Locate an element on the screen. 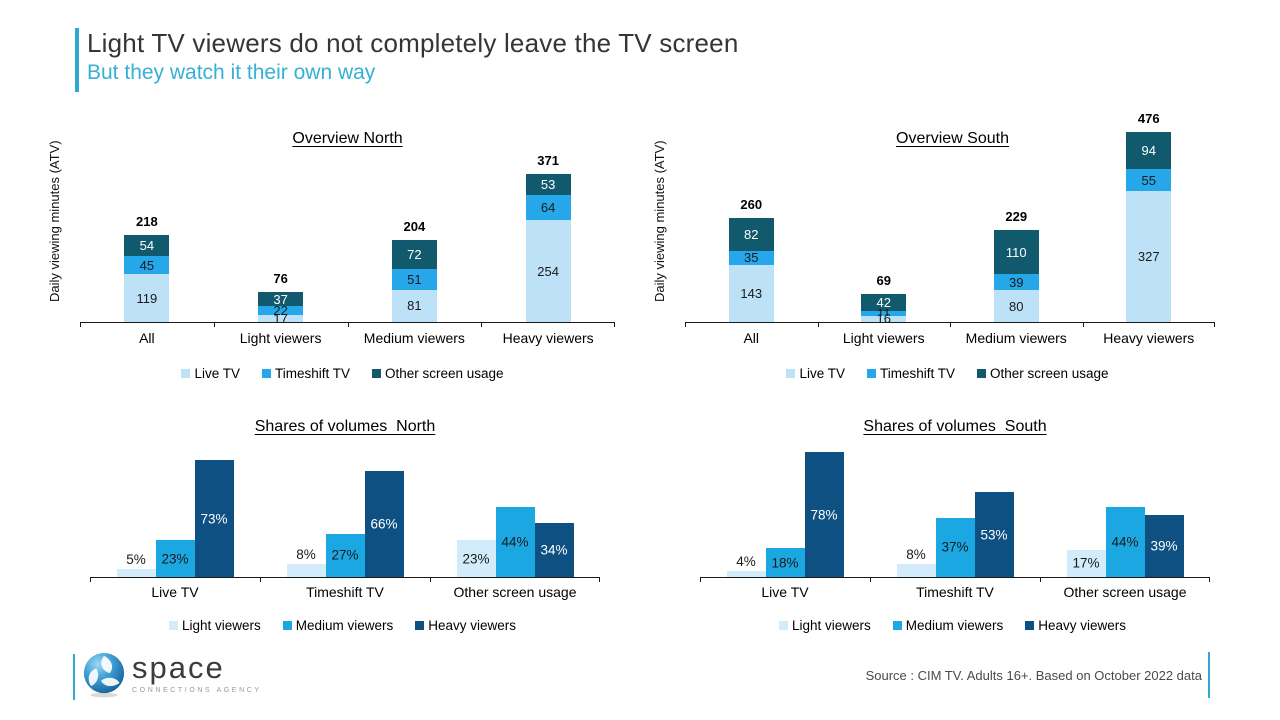 This screenshot has width=1280, height=720. source-accent-line is located at coordinates (1209, 675).